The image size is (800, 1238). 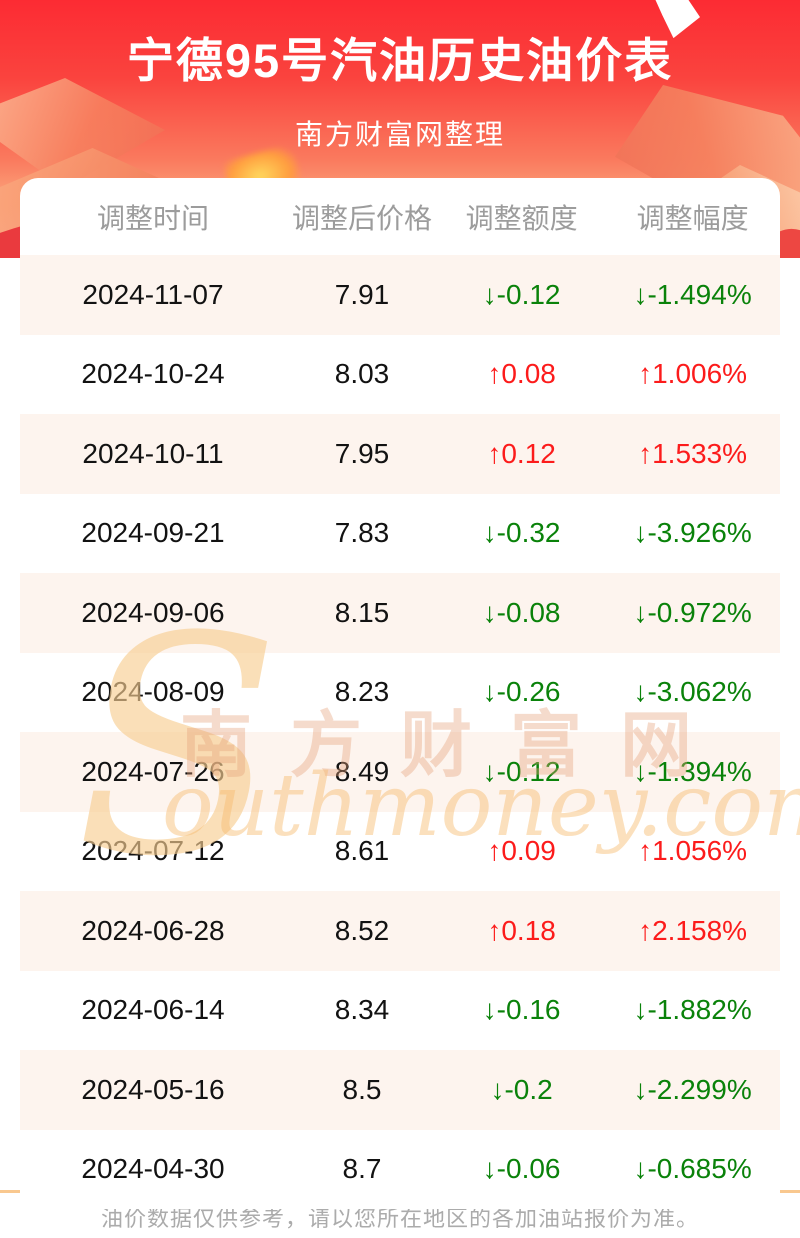 What do you see at coordinates (362, 1169) in the screenshot?
I see `cell-price: 8.7` at bounding box center [362, 1169].